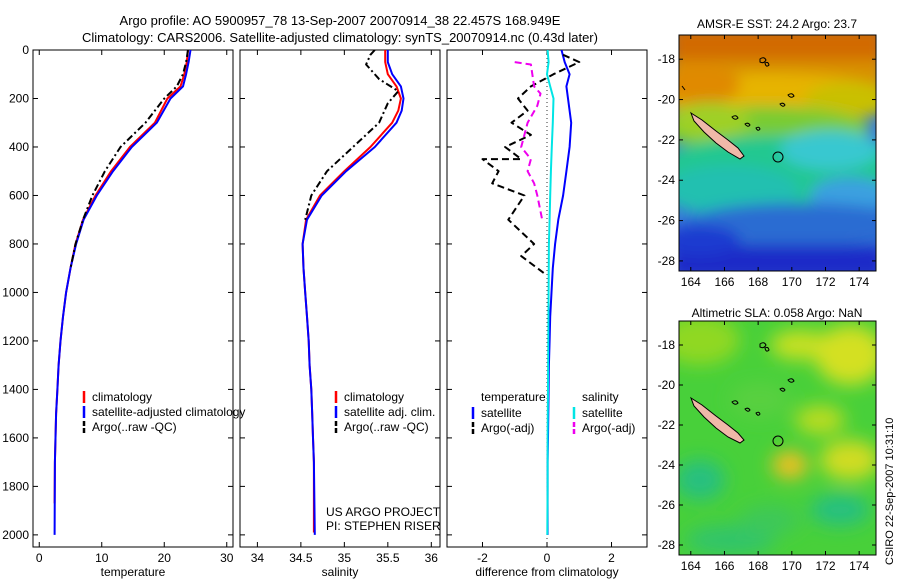 This screenshot has width=900, height=580. Describe the element at coordinates (345, 558) in the screenshot. I see `x-tick-label: 35` at that location.